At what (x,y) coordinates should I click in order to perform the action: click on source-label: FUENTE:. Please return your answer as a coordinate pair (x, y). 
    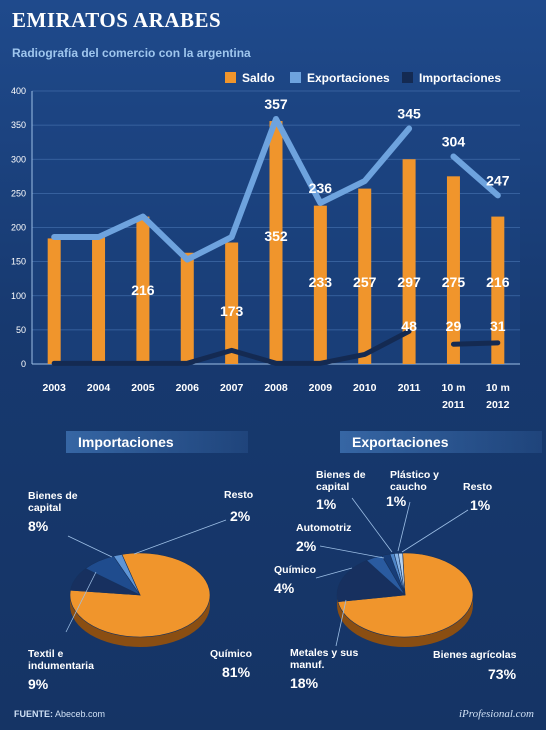
    Looking at the image, I should click on (33, 714).